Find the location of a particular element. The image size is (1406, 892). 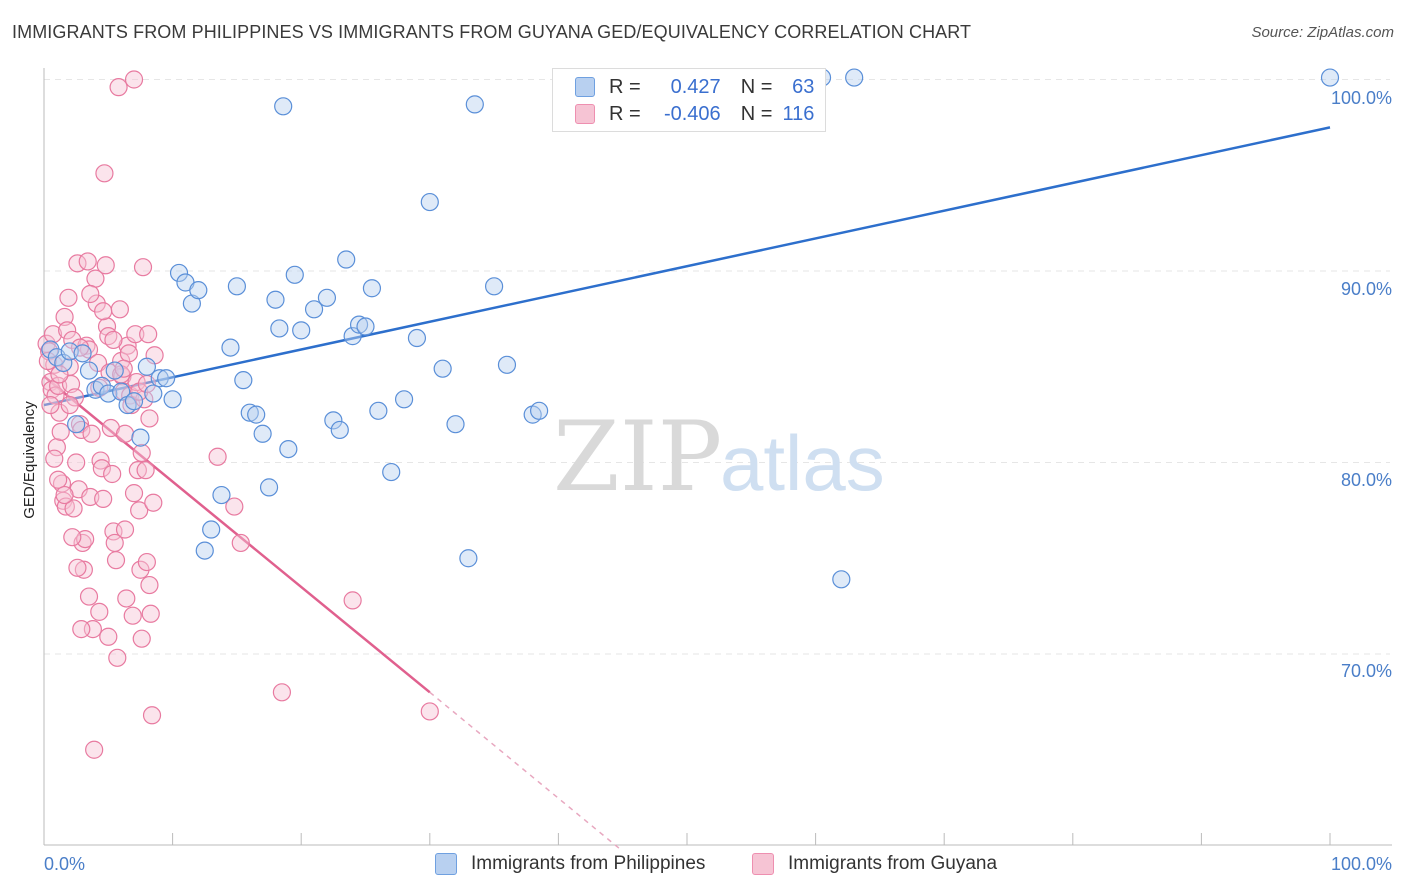

legend-item-philippines: Immigrants from Philippines is located at coordinates (570, 864).